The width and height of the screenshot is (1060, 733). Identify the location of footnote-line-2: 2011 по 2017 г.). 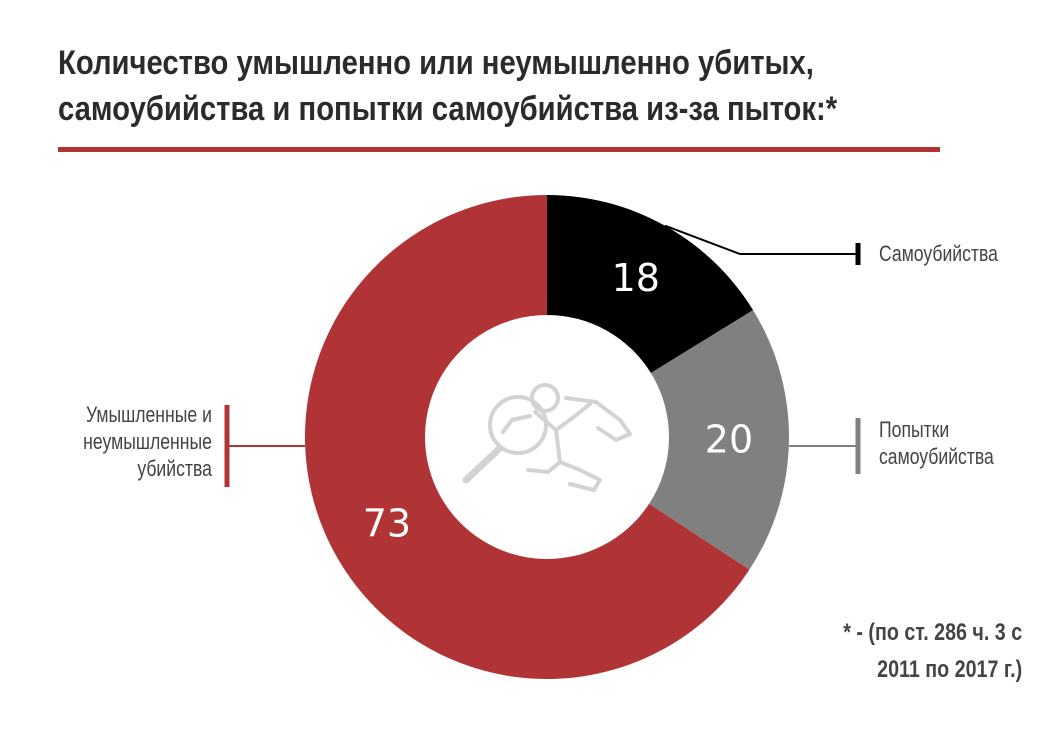
(949, 669).